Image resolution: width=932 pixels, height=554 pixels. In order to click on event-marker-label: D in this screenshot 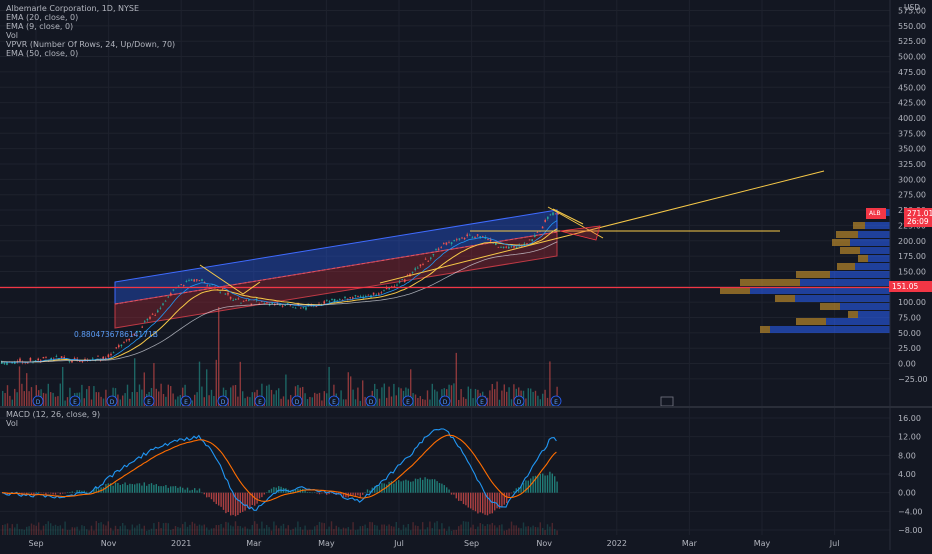, I will do `click(112, 402)`.